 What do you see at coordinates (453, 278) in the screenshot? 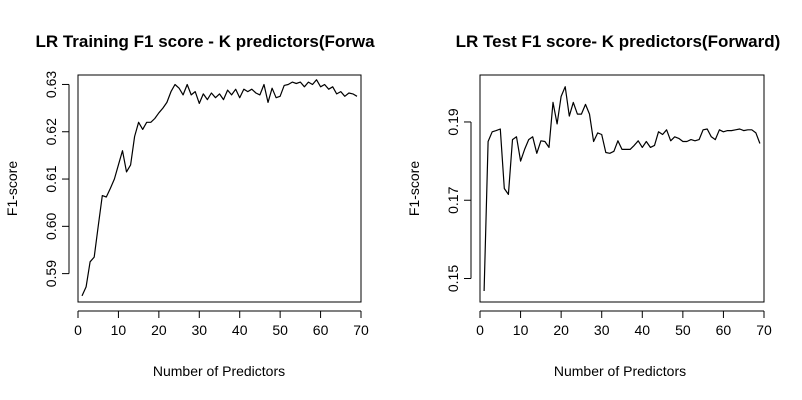
I see `y-tick-label: 0.15` at bounding box center [453, 278].